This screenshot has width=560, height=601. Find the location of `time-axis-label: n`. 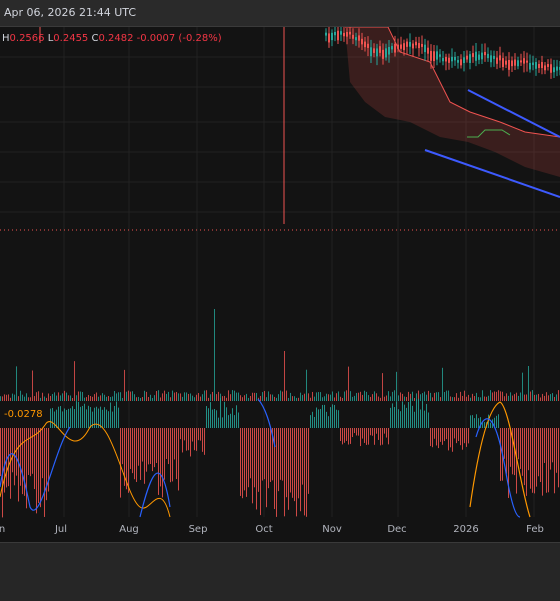

time-axis-label: n is located at coordinates (3, 529).